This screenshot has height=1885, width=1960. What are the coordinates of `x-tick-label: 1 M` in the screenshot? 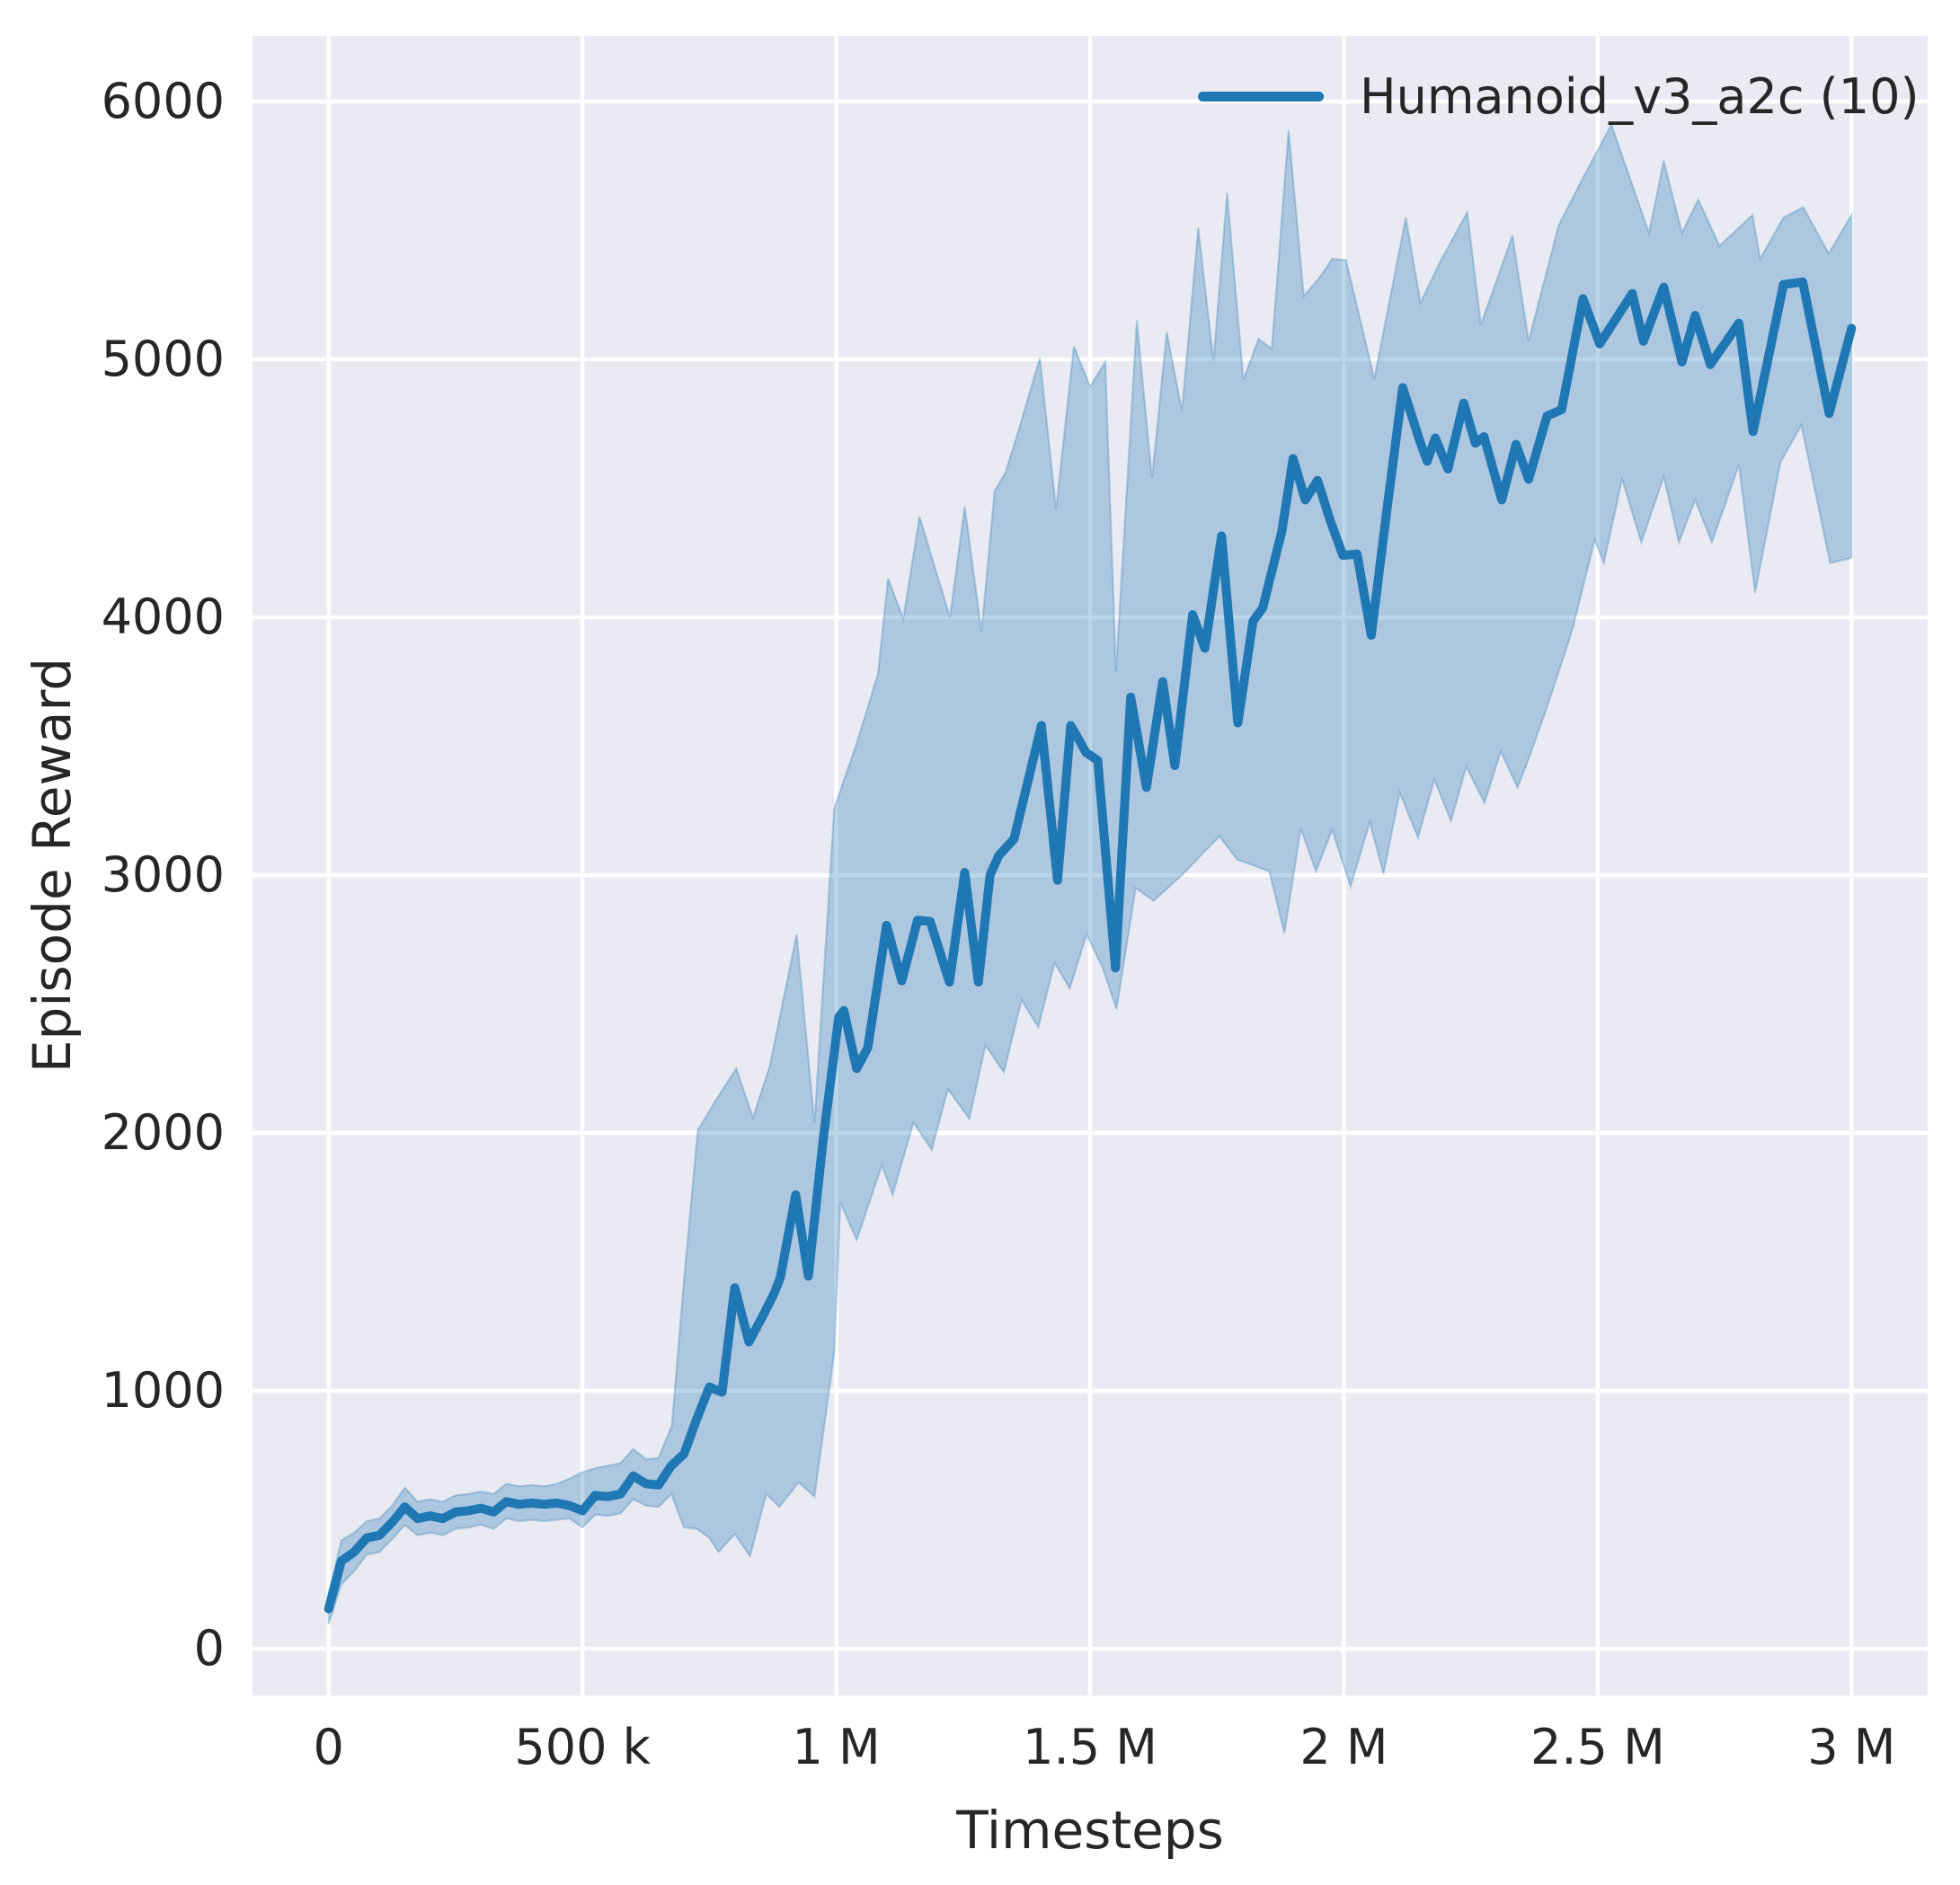 It's located at (836, 1747).